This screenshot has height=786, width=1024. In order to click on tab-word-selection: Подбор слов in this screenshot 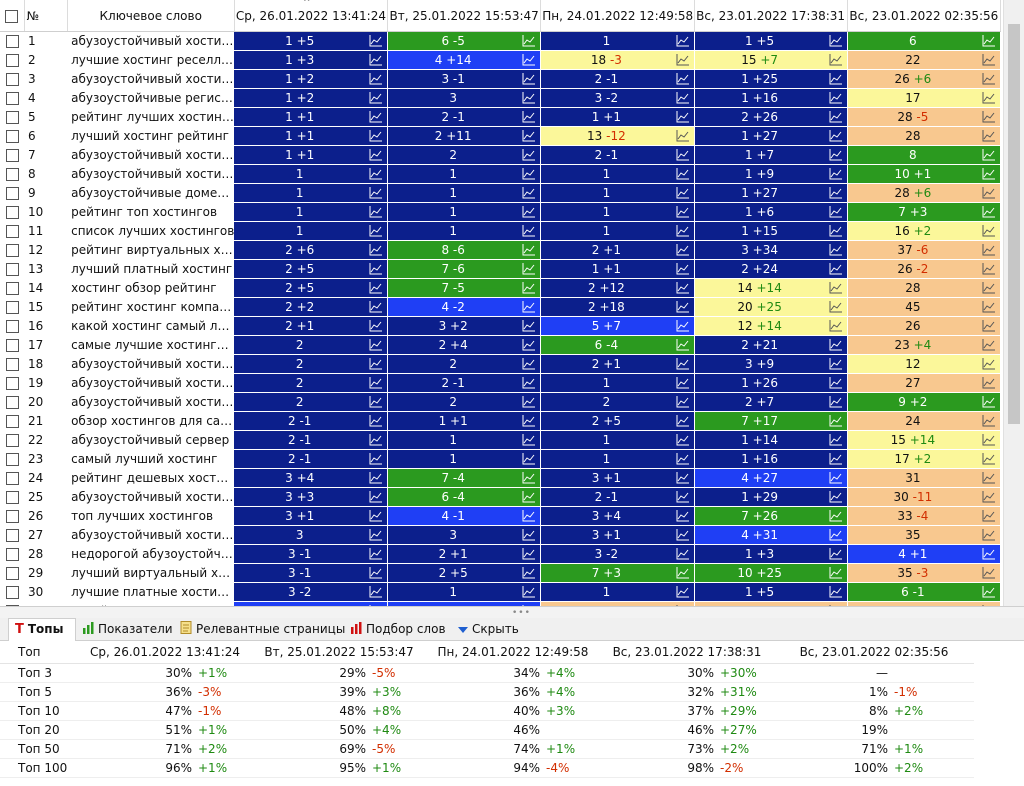, I will do `click(396, 629)`.